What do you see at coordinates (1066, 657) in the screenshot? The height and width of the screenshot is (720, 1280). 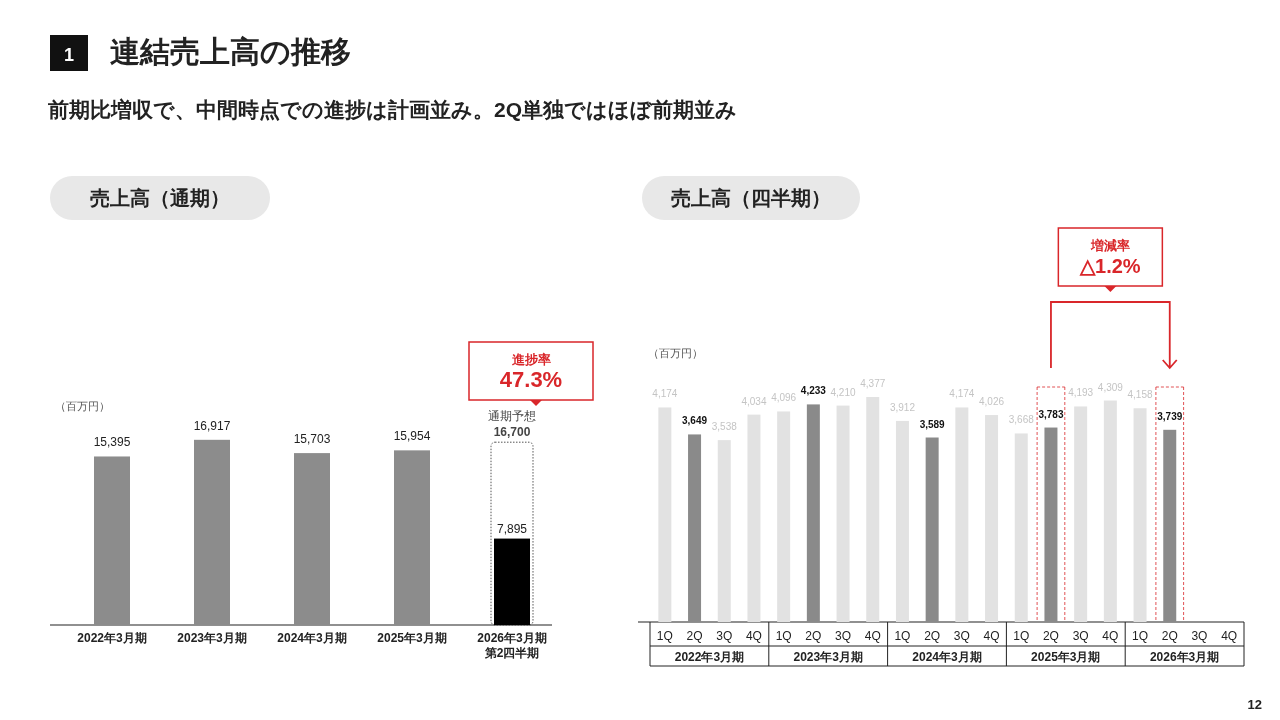 I see `text: 2025年3月期` at bounding box center [1066, 657].